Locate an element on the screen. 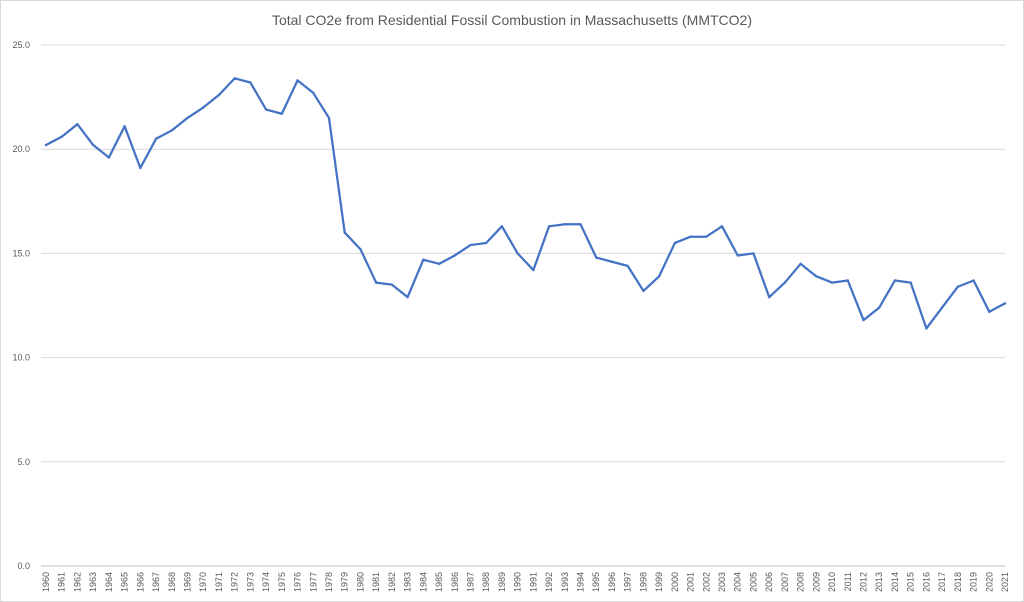 The image size is (1024, 602). x-tick-label: 1977 is located at coordinates (313, 582).